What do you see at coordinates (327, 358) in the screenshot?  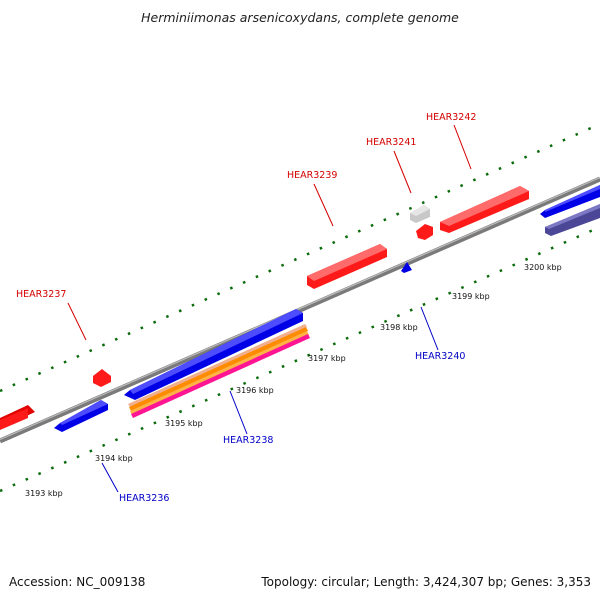 I see `kbp-label: 3197 kbp` at bounding box center [327, 358].